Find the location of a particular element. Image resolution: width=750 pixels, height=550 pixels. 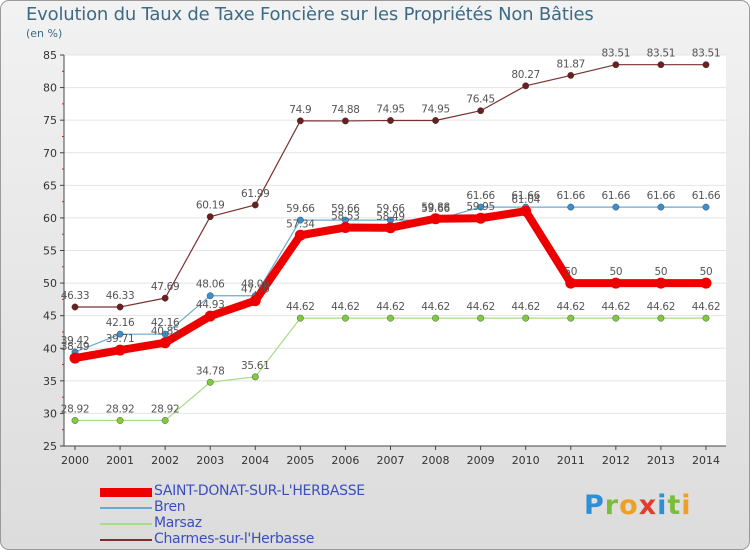

data-label: 57.34 is located at coordinates (300, 224).